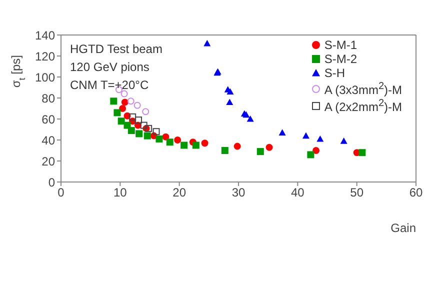  Describe the element at coordinates (52, 182) in the screenshot. I see `y-tick-label: 0` at that location.